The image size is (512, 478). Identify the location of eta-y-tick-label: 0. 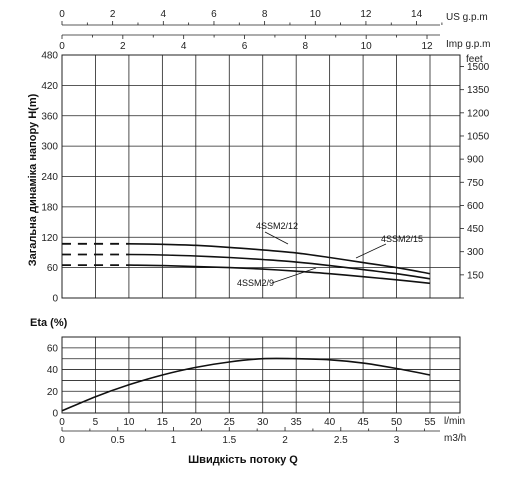
(55, 414).